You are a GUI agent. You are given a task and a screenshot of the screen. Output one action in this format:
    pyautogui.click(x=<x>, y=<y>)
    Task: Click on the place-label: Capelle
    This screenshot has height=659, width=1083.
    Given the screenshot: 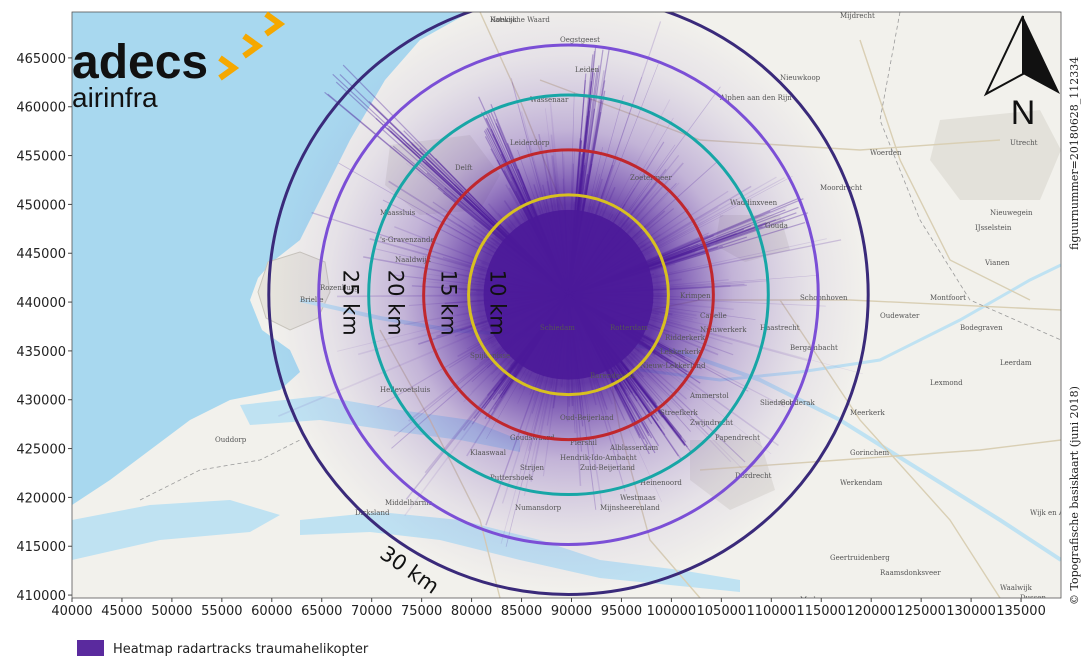 What is the action you would take?
    pyautogui.click(x=713, y=316)
    